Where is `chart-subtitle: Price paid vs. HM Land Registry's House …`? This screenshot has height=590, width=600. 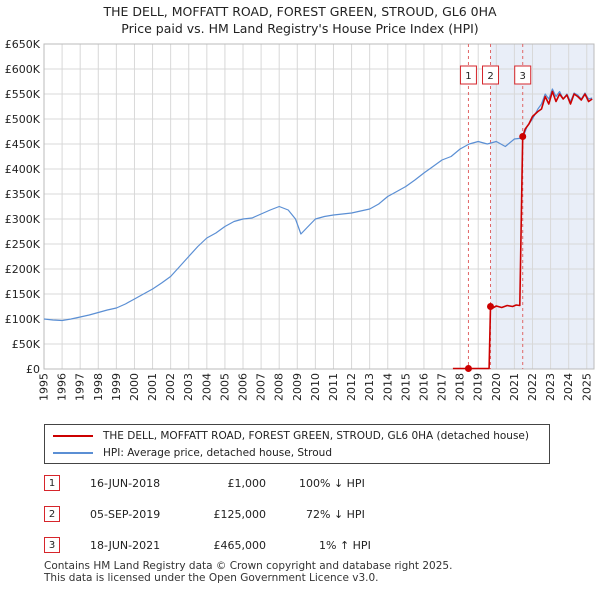
chart-subtitle: Price paid vs. HM Land Registry's House … is located at coordinates (300, 28).